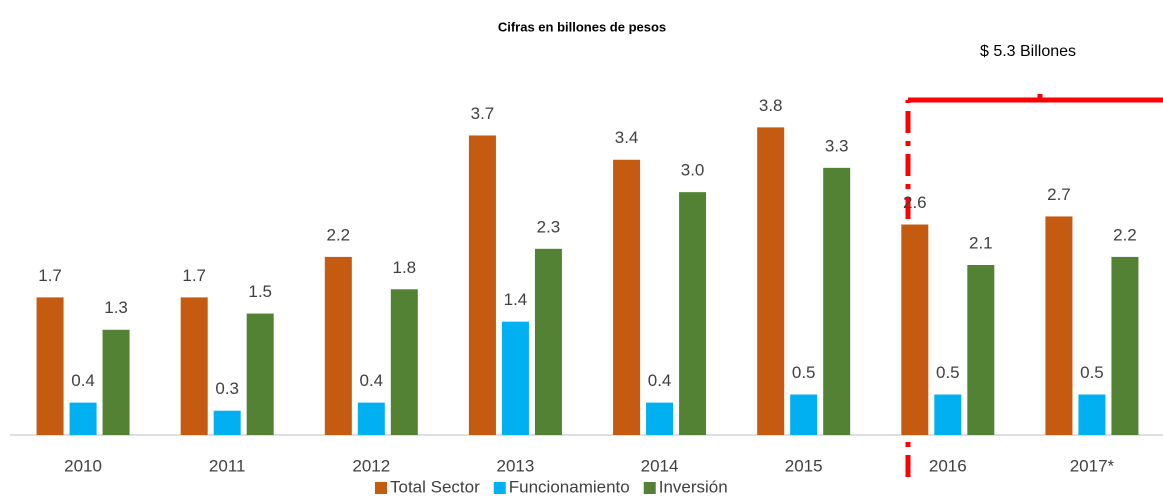 The width and height of the screenshot is (1163, 497). What do you see at coordinates (569, 486) in the screenshot?
I see `legend-label: Funcionamiento` at bounding box center [569, 486].